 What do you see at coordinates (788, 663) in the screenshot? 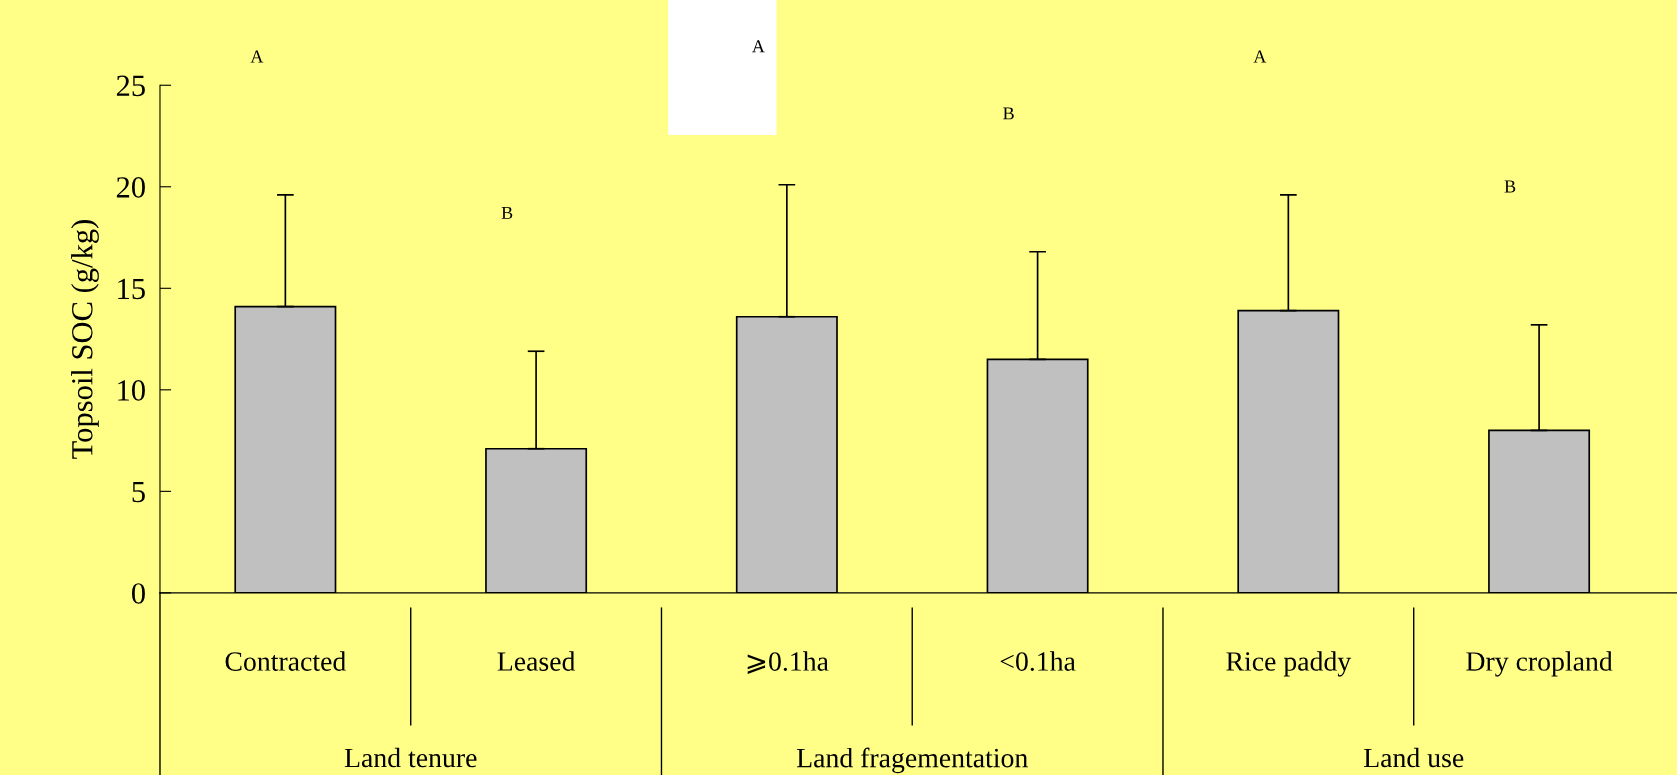
I see `x-tick-label: ⩾0.1ha` at bounding box center [788, 663].